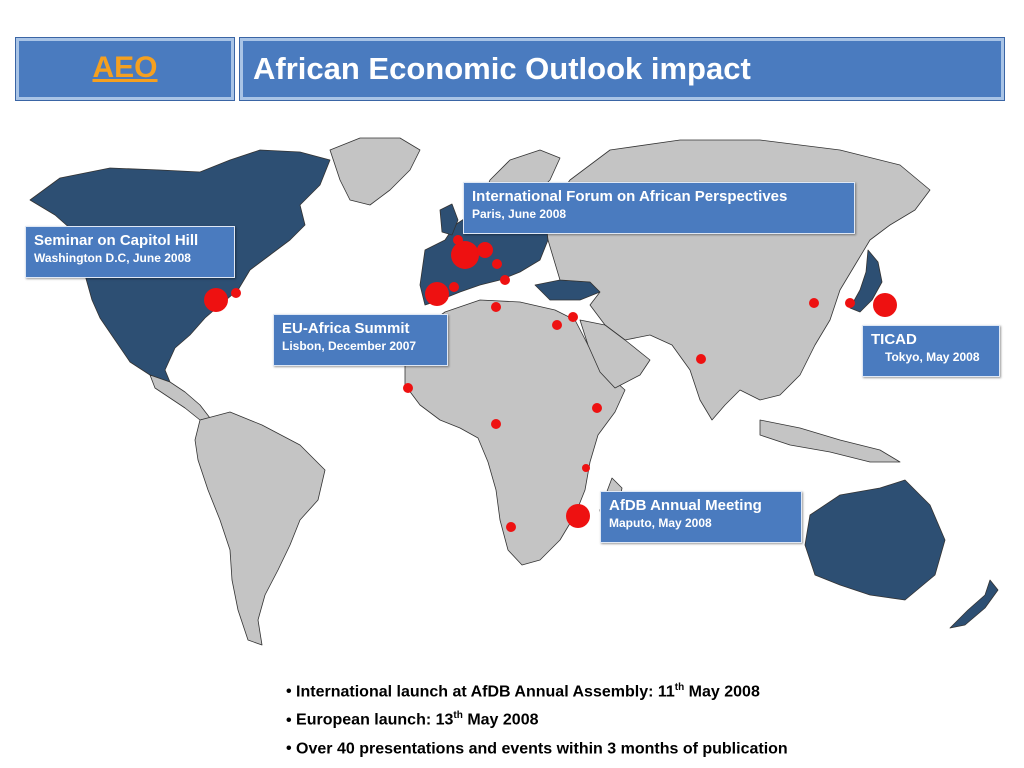  What do you see at coordinates (974, 604) in the screenshot?
I see `new-zealand-shape` at bounding box center [974, 604].